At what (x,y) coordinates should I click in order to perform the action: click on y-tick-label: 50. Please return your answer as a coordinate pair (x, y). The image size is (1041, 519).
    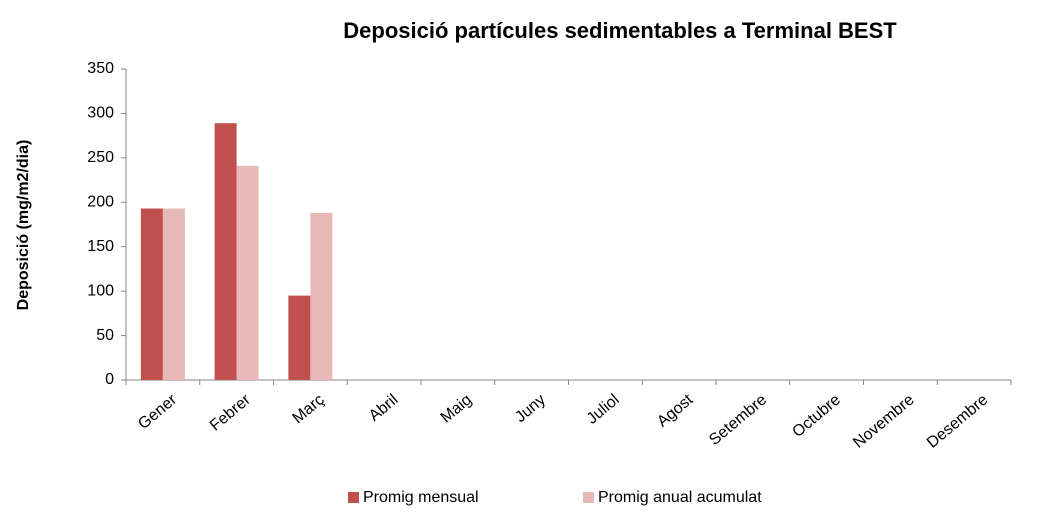
    Looking at the image, I should click on (105, 335).